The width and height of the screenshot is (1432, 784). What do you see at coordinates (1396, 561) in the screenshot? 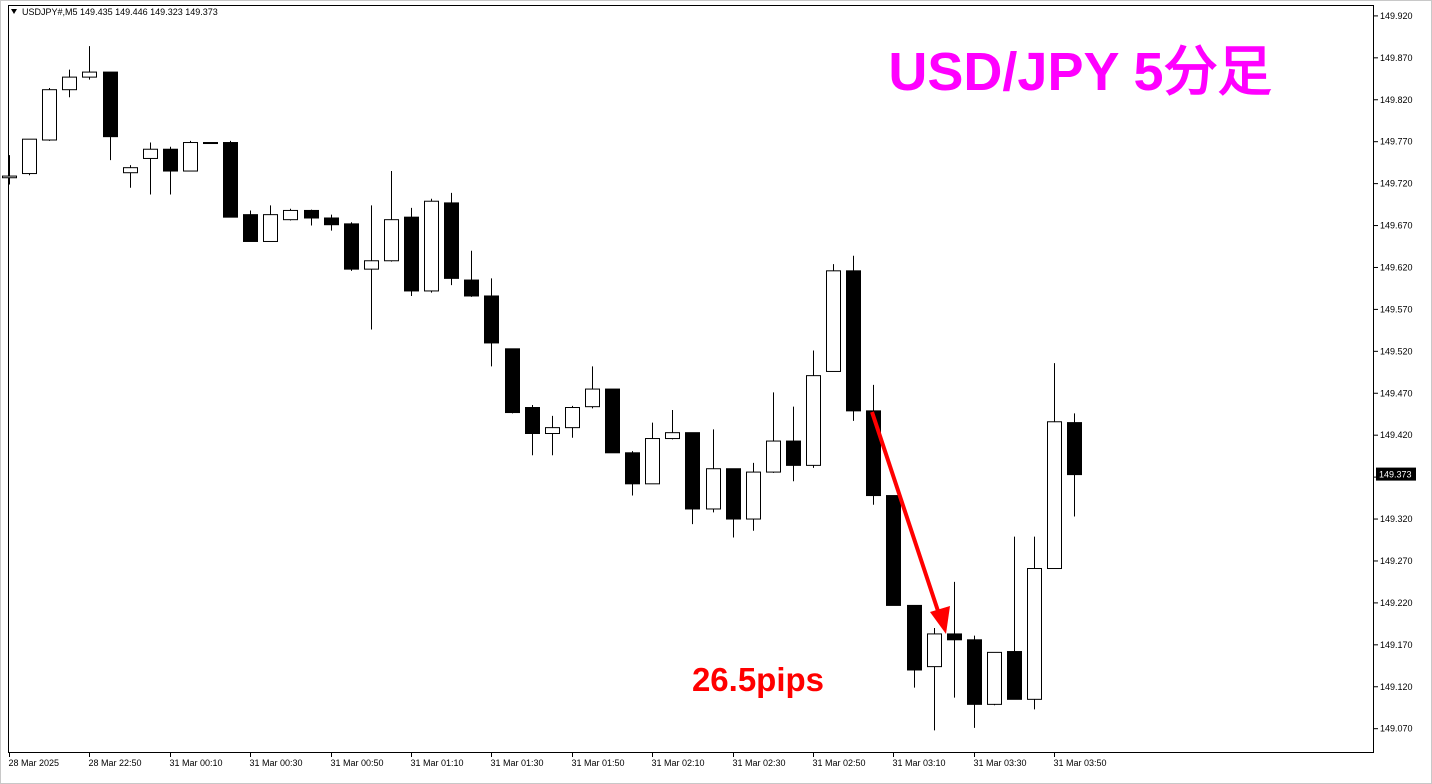
I see `y-tick-label: 149.270` at bounding box center [1396, 561].